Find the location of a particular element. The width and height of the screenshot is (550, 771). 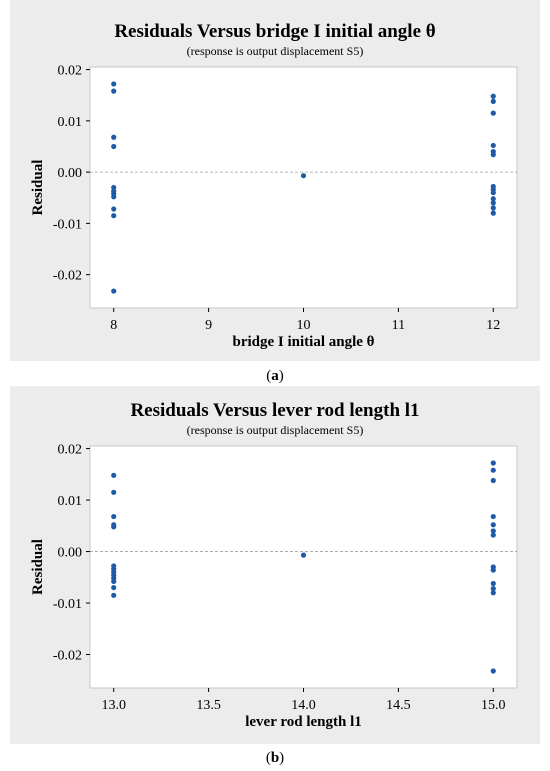

chart-b-subtitle: (response is output displacement S5) is located at coordinates (275, 430).